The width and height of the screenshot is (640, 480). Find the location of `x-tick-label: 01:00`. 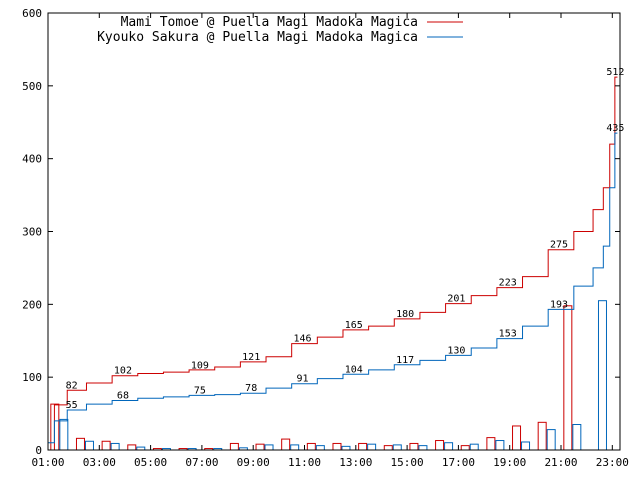

x-tick-label: 01:00 is located at coordinates (47, 462).